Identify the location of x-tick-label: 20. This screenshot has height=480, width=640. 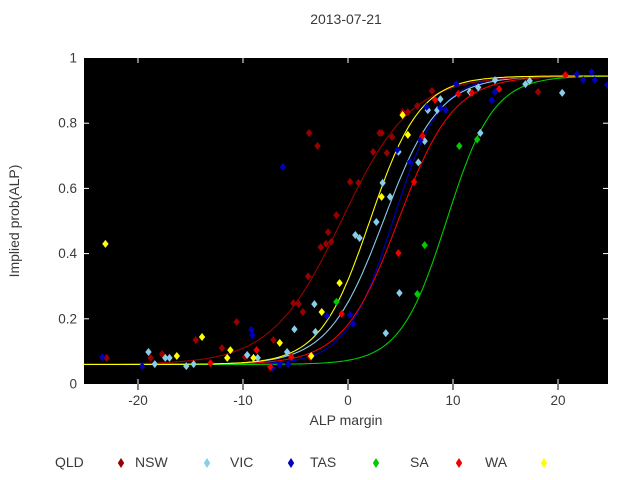
(557, 400).